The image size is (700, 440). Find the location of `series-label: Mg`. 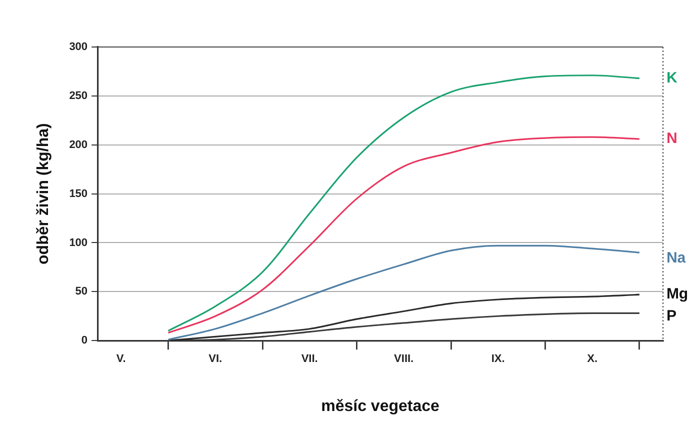

series-label: Mg is located at coordinates (677, 294).